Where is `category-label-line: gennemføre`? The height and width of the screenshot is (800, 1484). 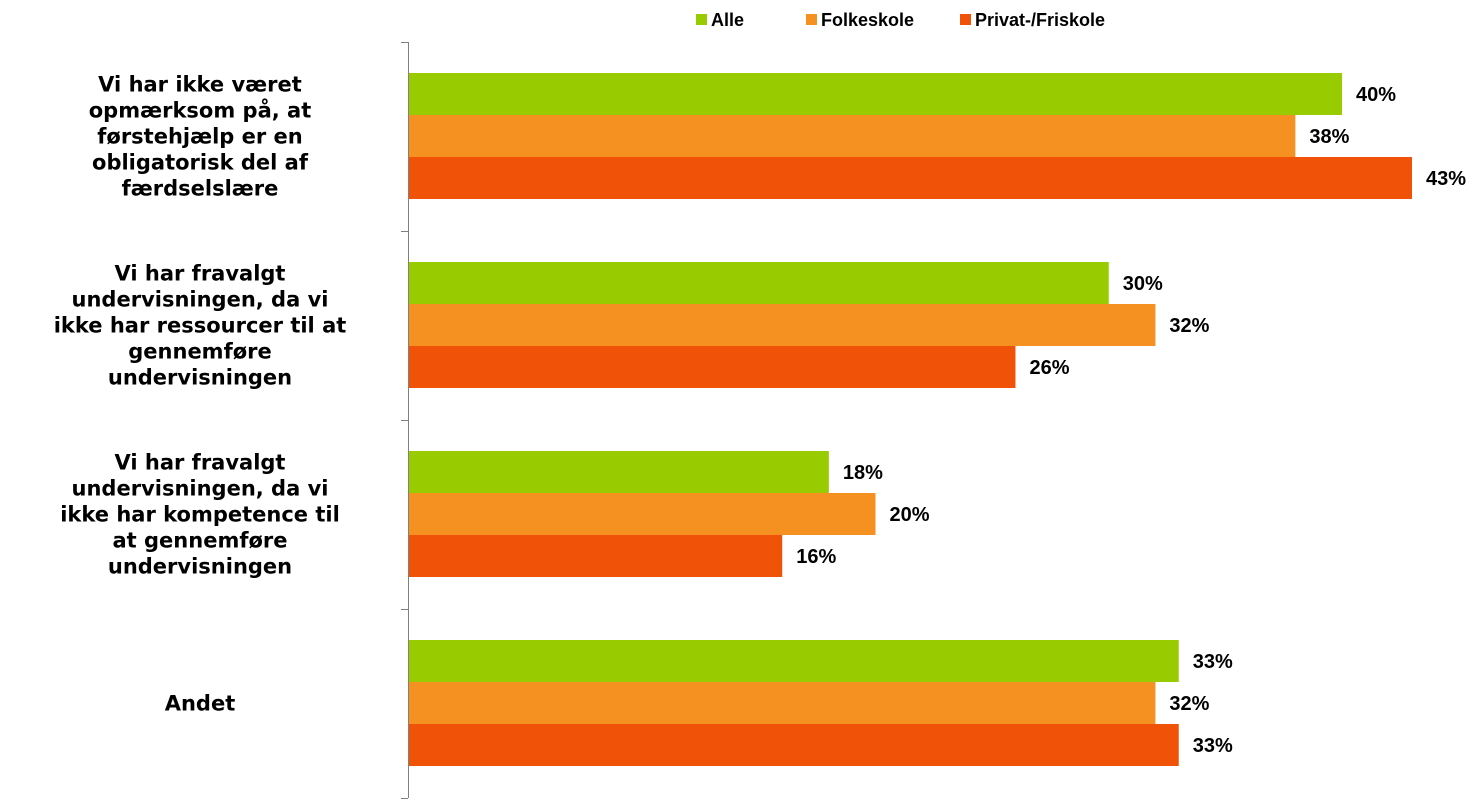
category-label-line: gennemføre is located at coordinates (199, 352).